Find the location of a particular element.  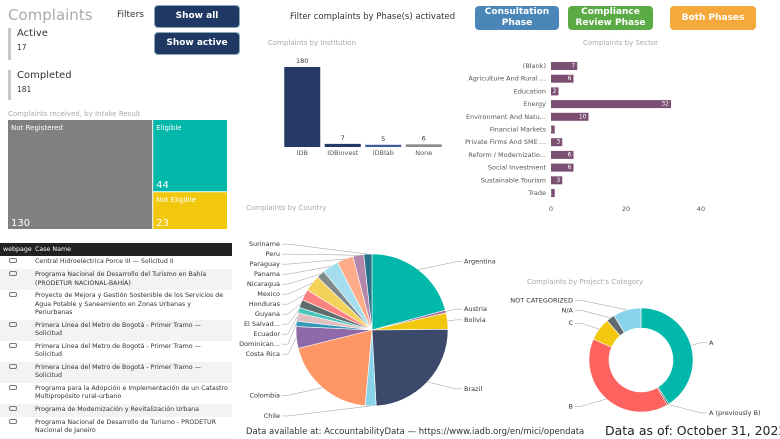

kpi-value: 181 is located at coordinates (24, 89).